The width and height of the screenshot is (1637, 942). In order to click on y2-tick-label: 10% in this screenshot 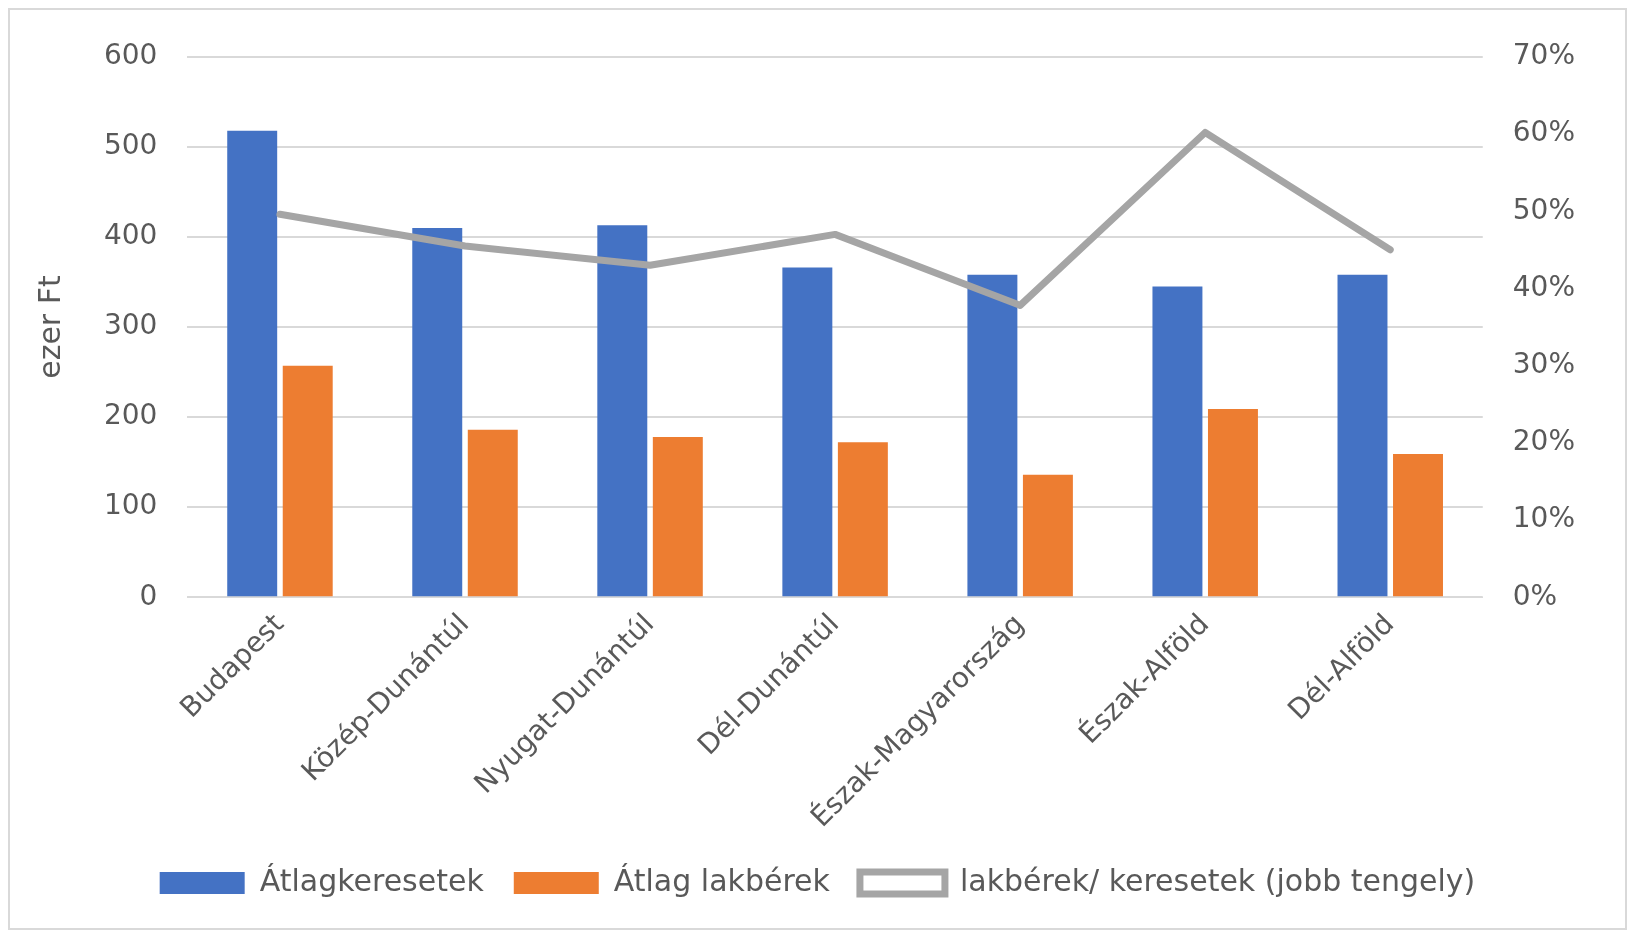, I will do `click(1543, 518)`.